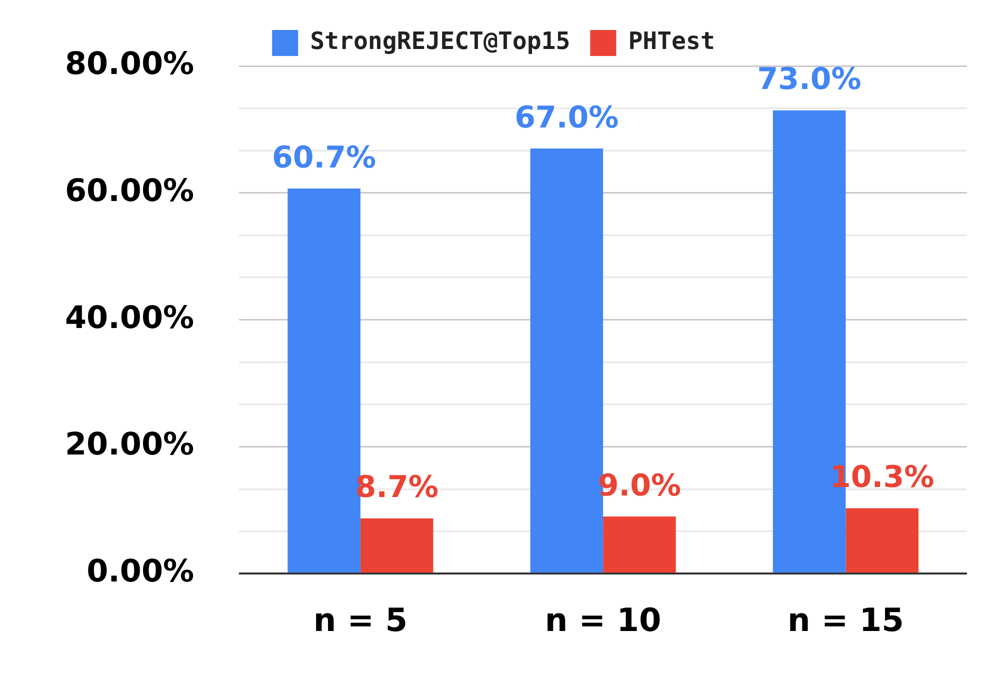 This screenshot has height=692, width=997. I want to click on data-label: 60.7%, so click(324, 158).